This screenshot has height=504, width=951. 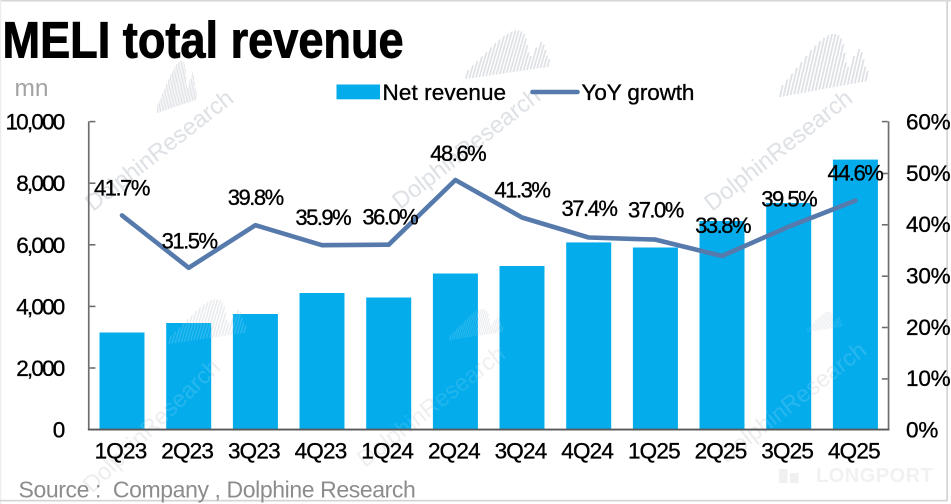 I want to click on svg-text: 0%, so click(x=922, y=430).